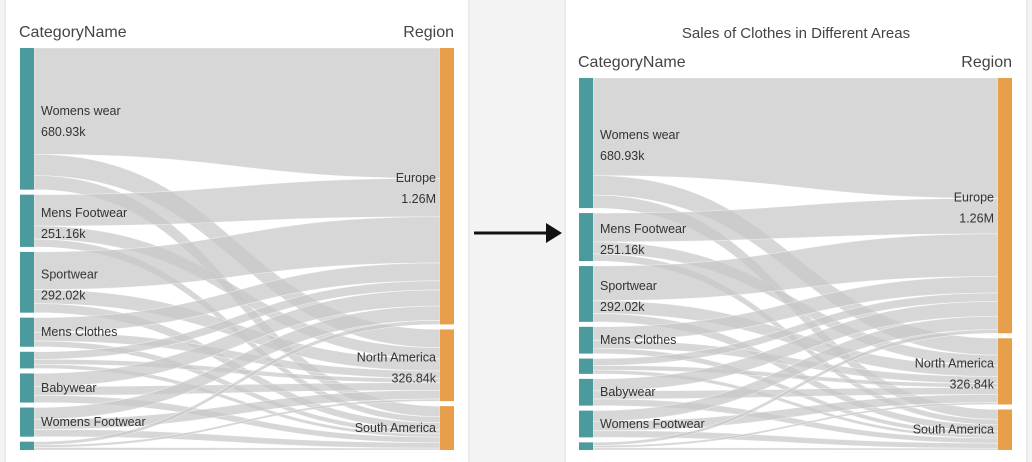 The height and width of the screenshot is (462, 1032). Describe the element at coordinates (796, 33) in the screenshot. I see `chart-title: Sales of Clothes in Different Areas` at that location.